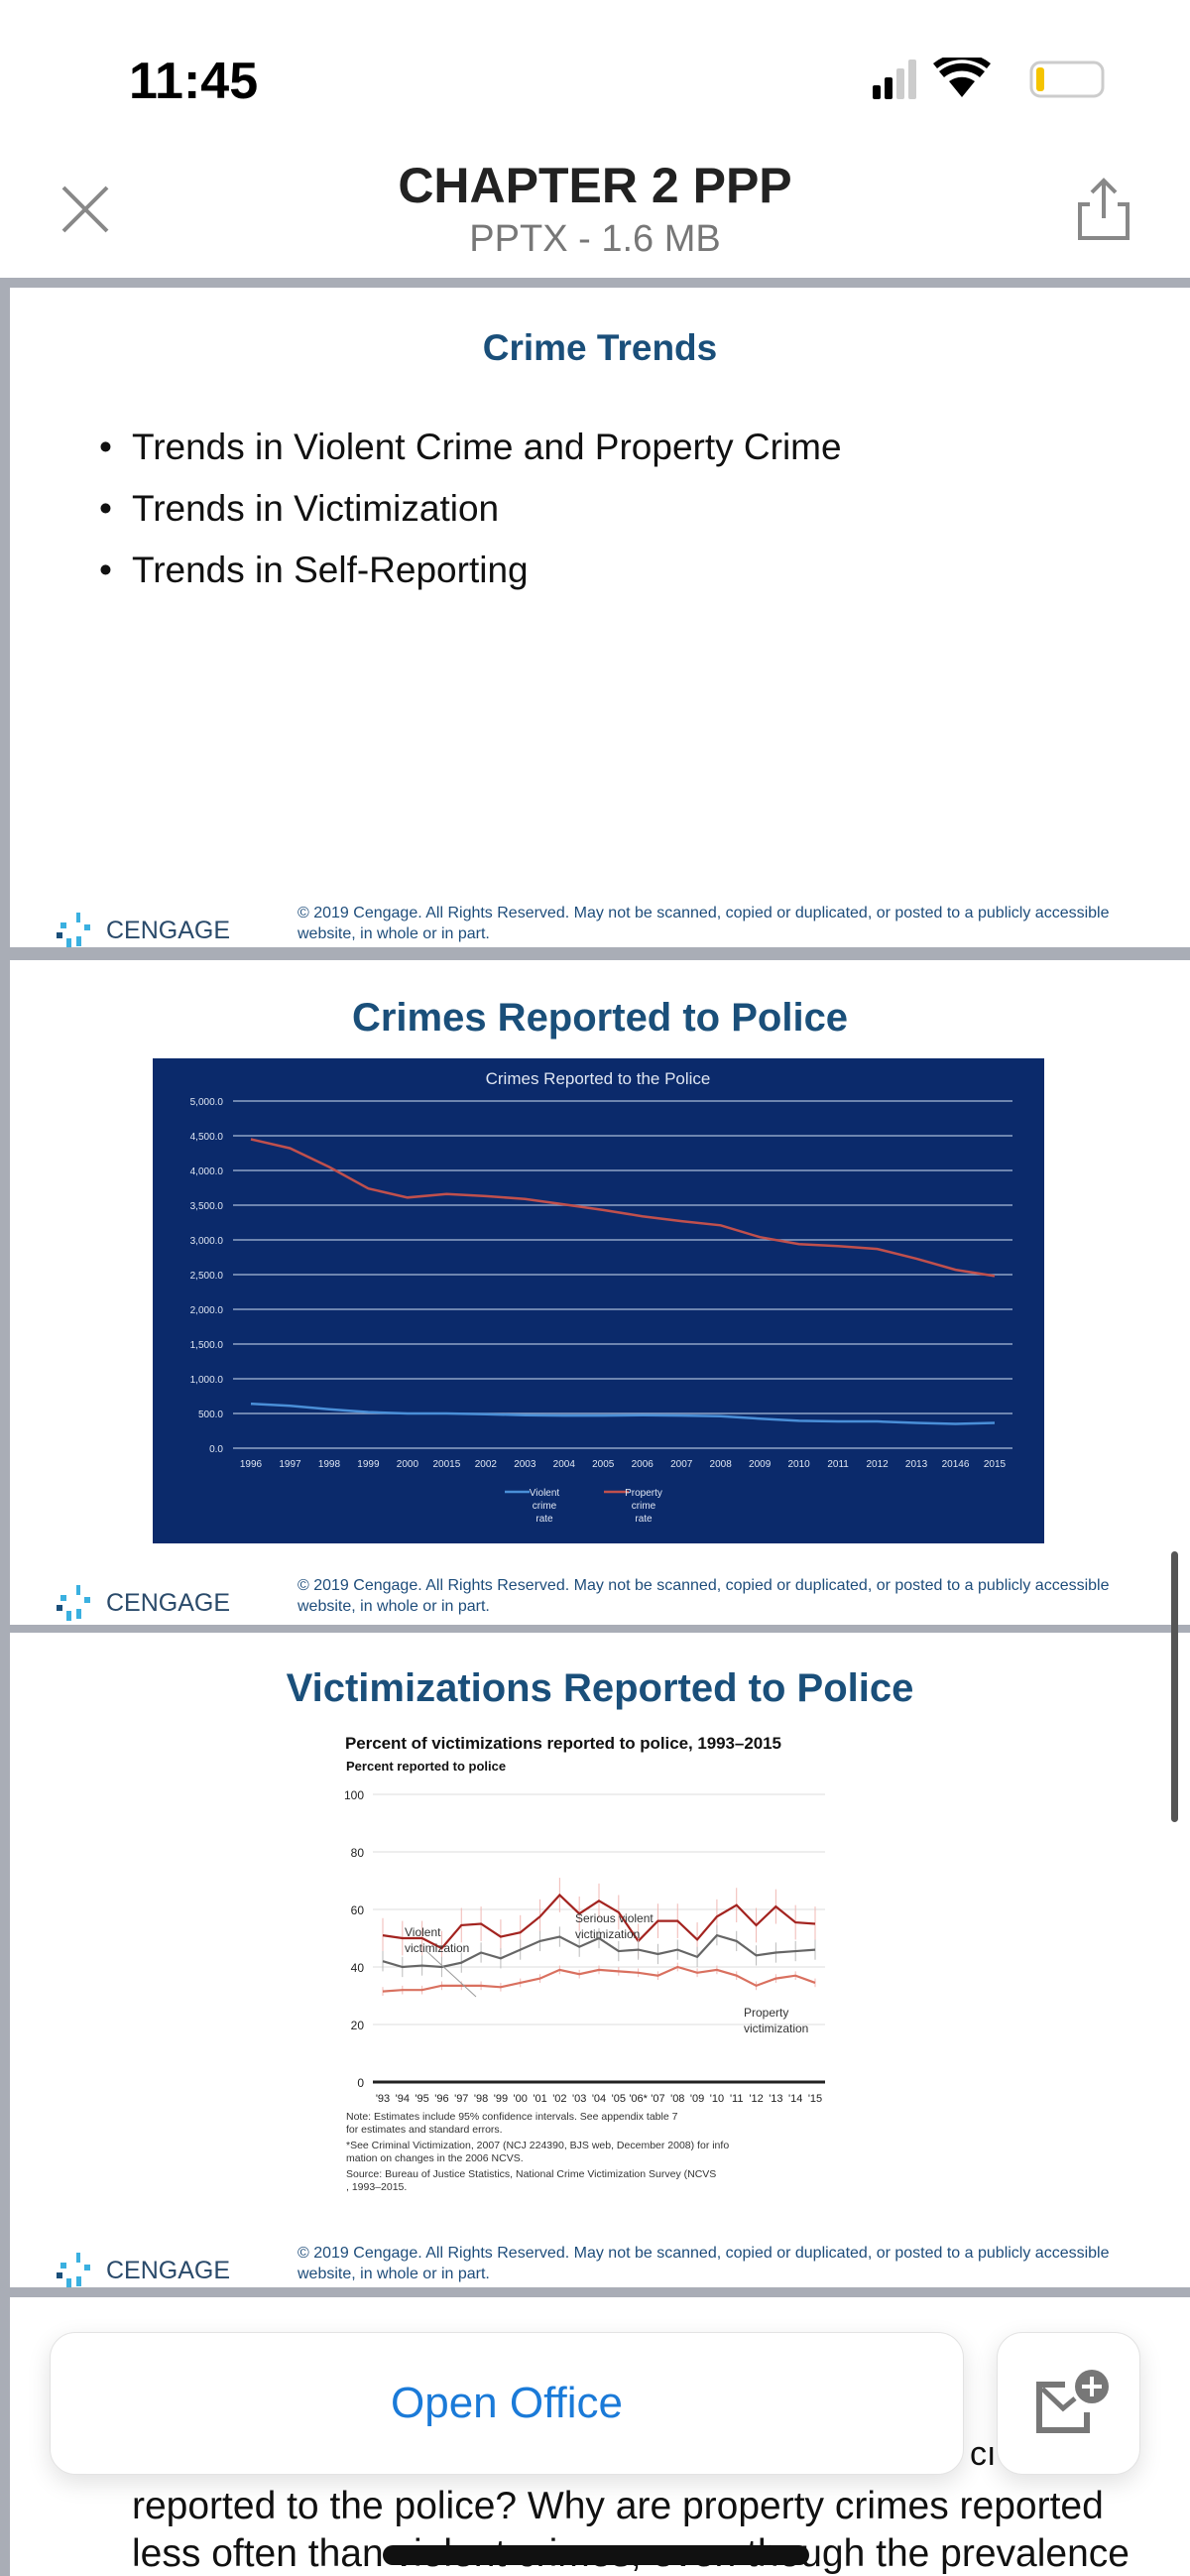  Describe the element at coordinates (329, 1464) in the screenshot. I see `x-tick-label: 1998` at that location.